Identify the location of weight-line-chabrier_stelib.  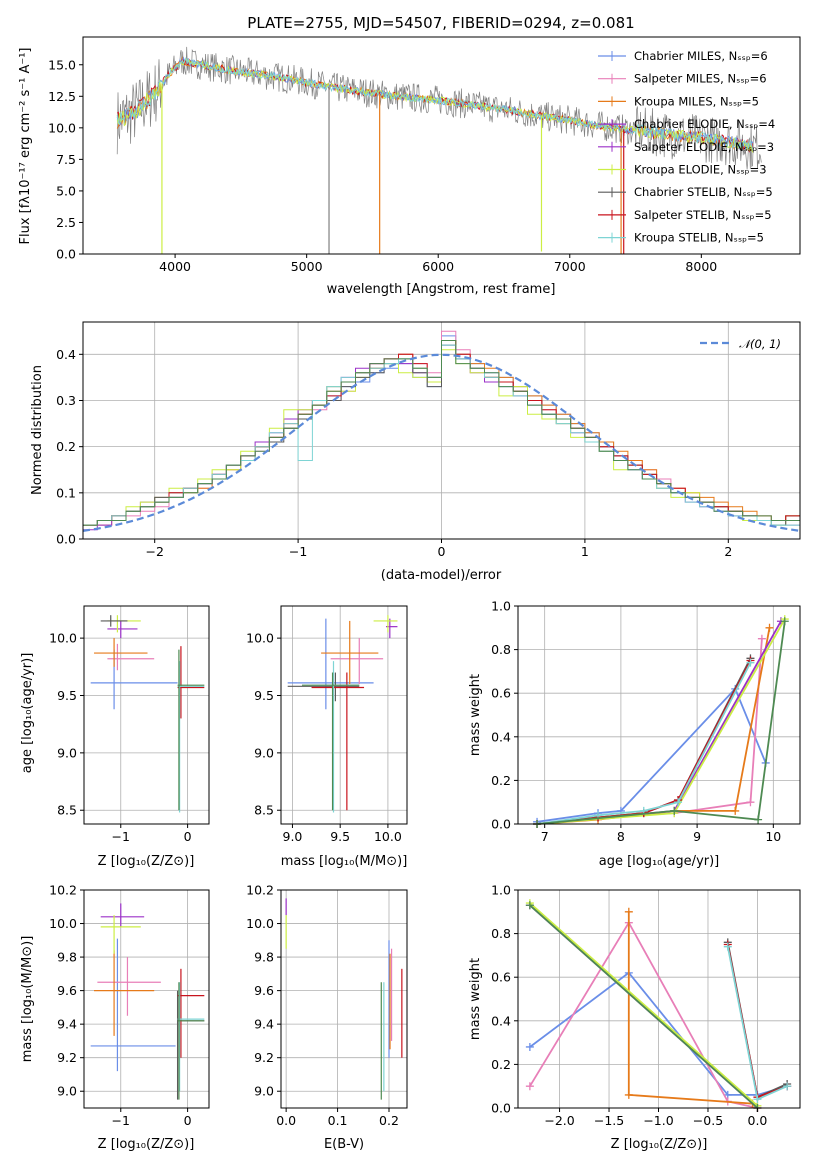
(644, 741).